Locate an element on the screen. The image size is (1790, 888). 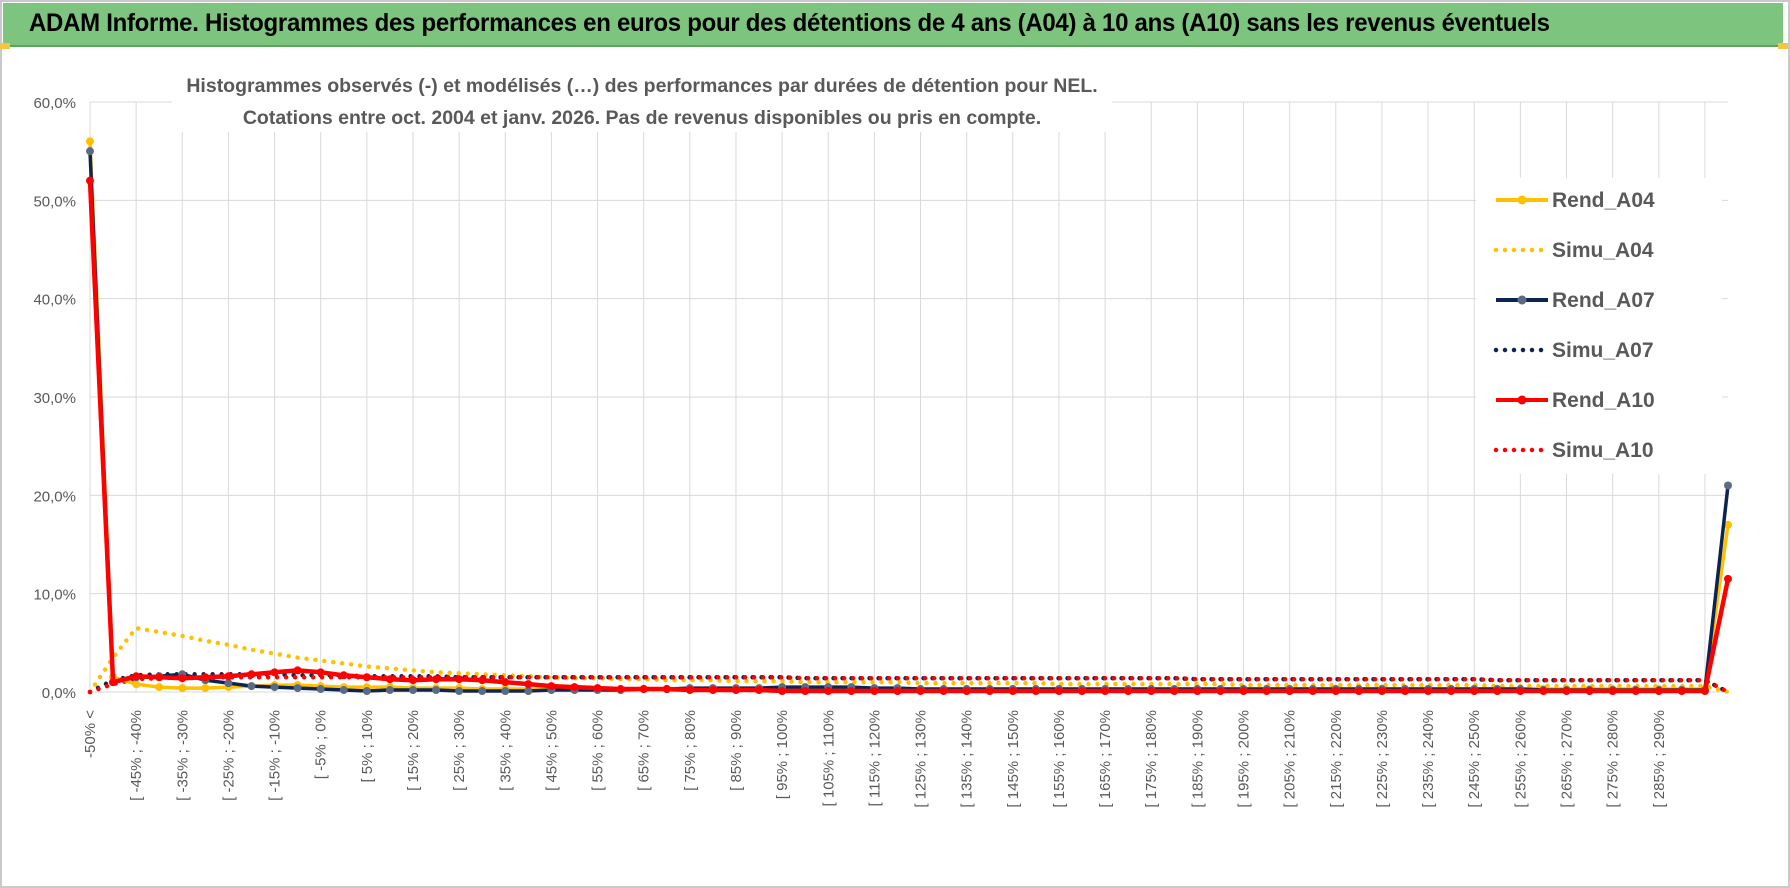
x-tick-label: [ 85% ; 90% is located at coordinates (736, 750).